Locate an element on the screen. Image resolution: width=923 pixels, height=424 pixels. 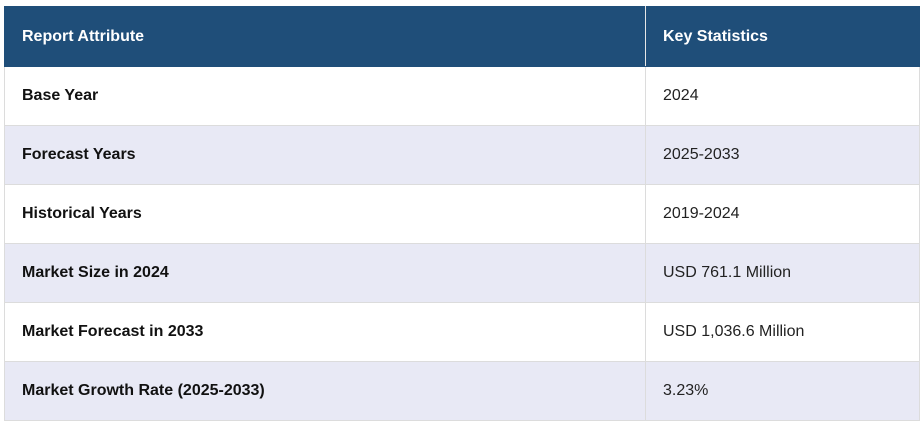
row-value: 2024 is located at coordinates (782, 96).